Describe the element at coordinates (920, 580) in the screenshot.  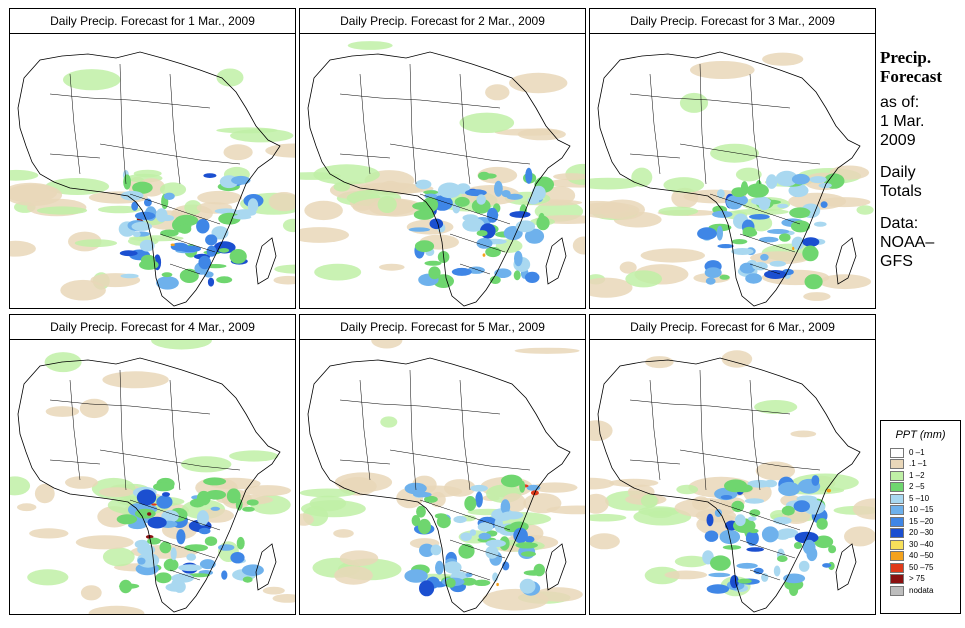
I see `legend-item: > 75` at that location.